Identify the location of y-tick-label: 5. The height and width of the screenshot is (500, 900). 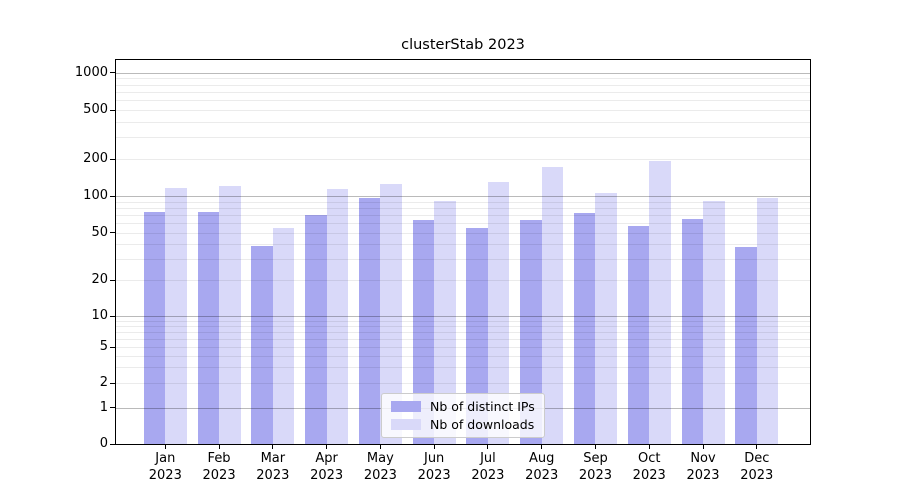
(103, 346).